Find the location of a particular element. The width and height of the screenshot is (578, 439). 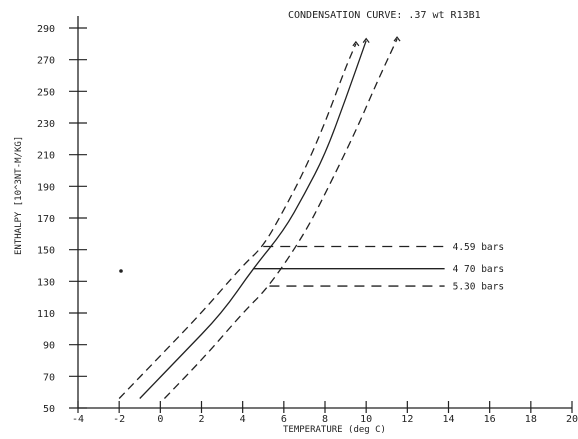

x-tick-label: 12 is located at coordinates (407, 419).